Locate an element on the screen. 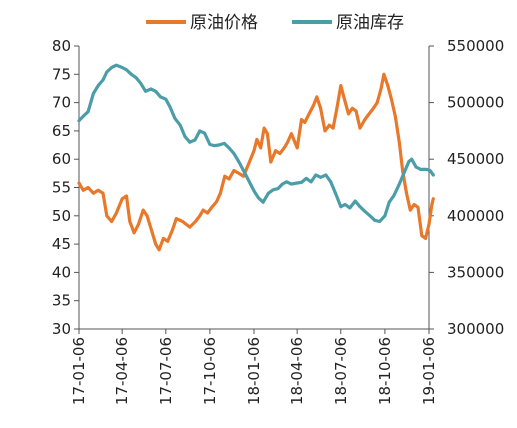 The width and height of the screenshot is (517, 428). x-axis-tick-label: 18-07-06 is located at coordinates (341, 371).